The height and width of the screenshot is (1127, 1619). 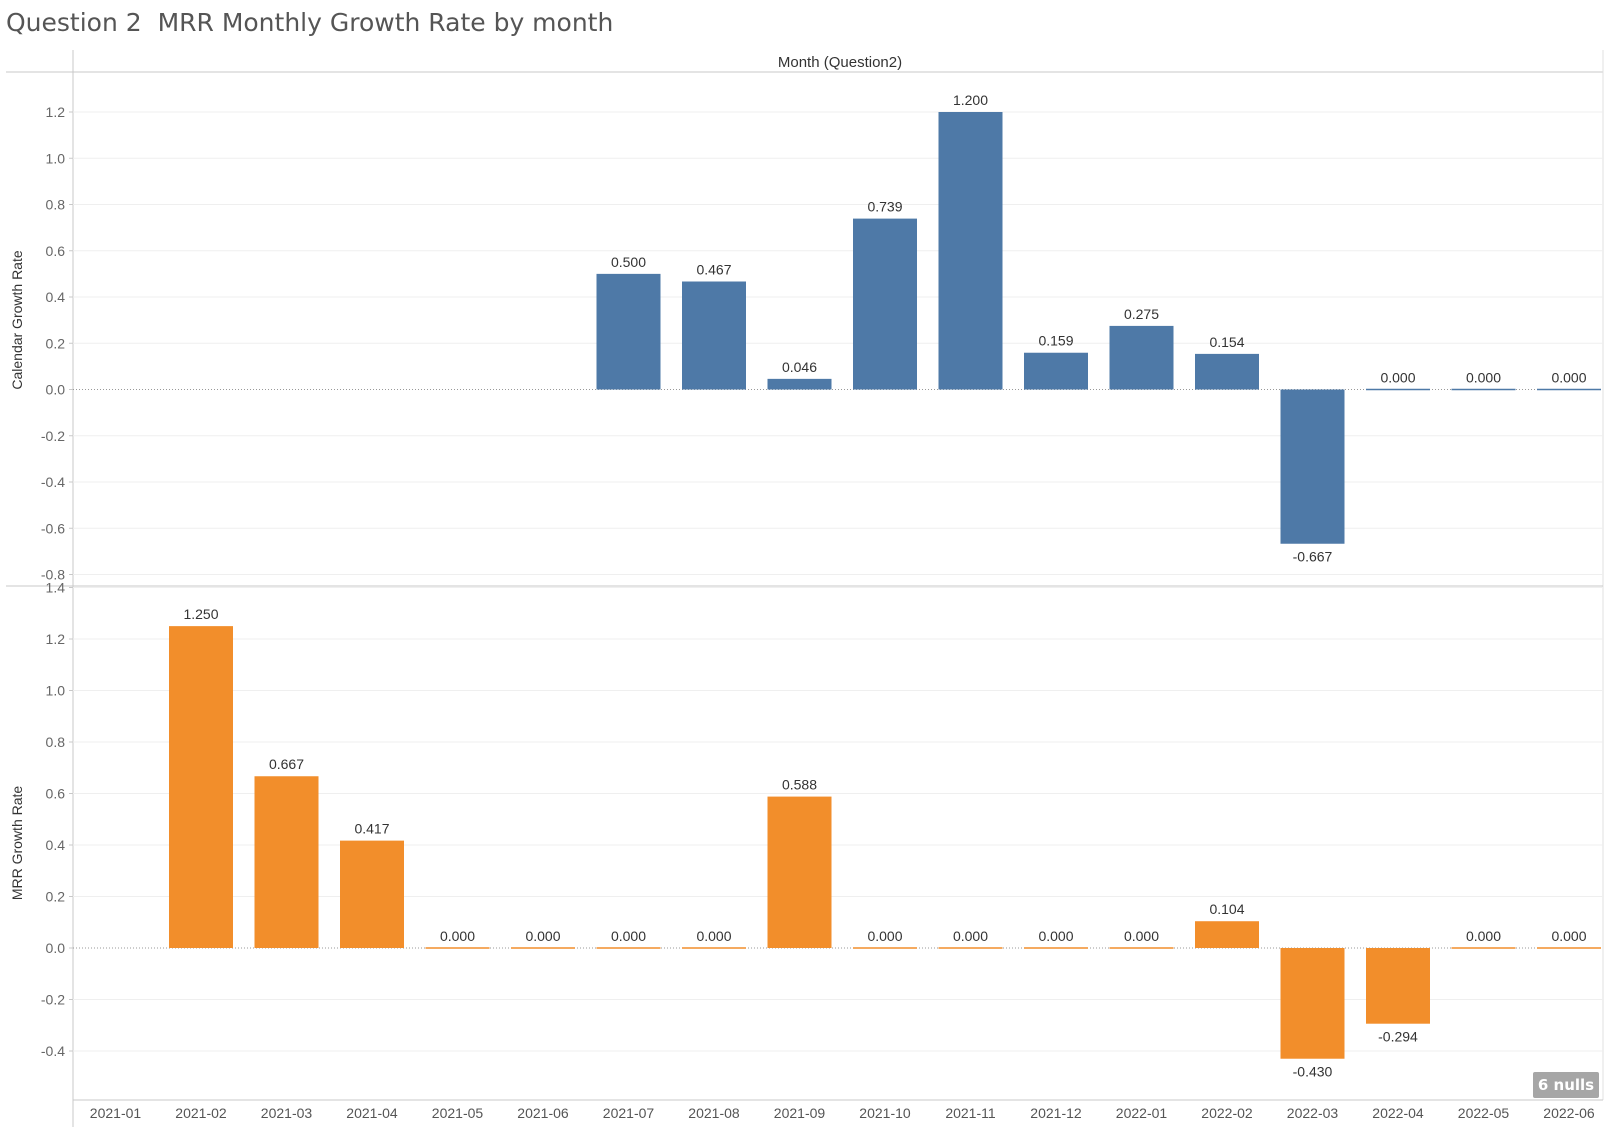 I want to click on y-tick-label: 1.4, so click(x=56, y=588).